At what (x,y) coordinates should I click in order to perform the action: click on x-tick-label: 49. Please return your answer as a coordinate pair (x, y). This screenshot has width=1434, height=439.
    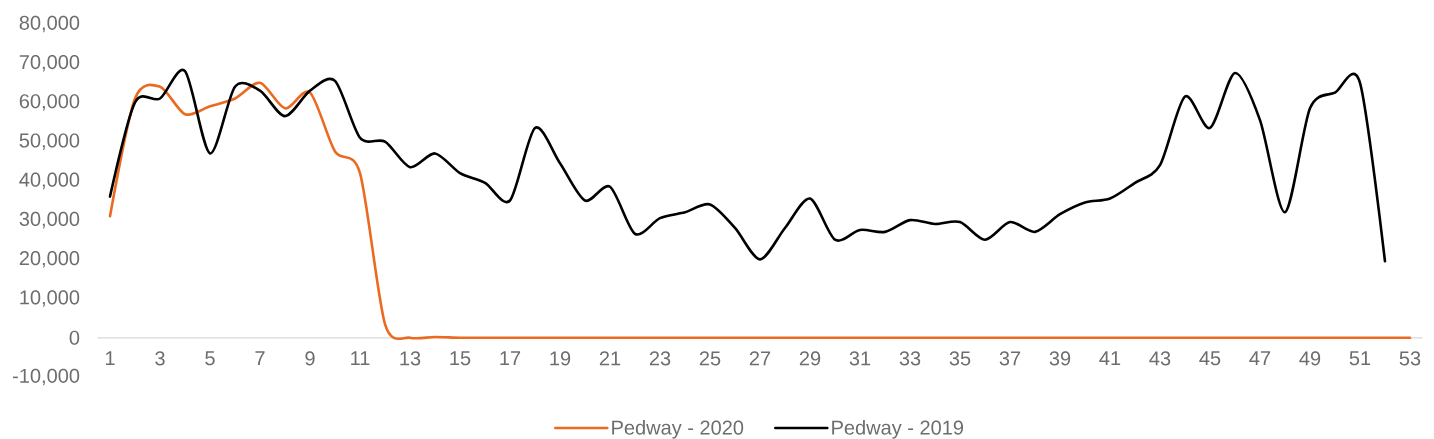
    Looking at the image, I should click on (1310, 358).